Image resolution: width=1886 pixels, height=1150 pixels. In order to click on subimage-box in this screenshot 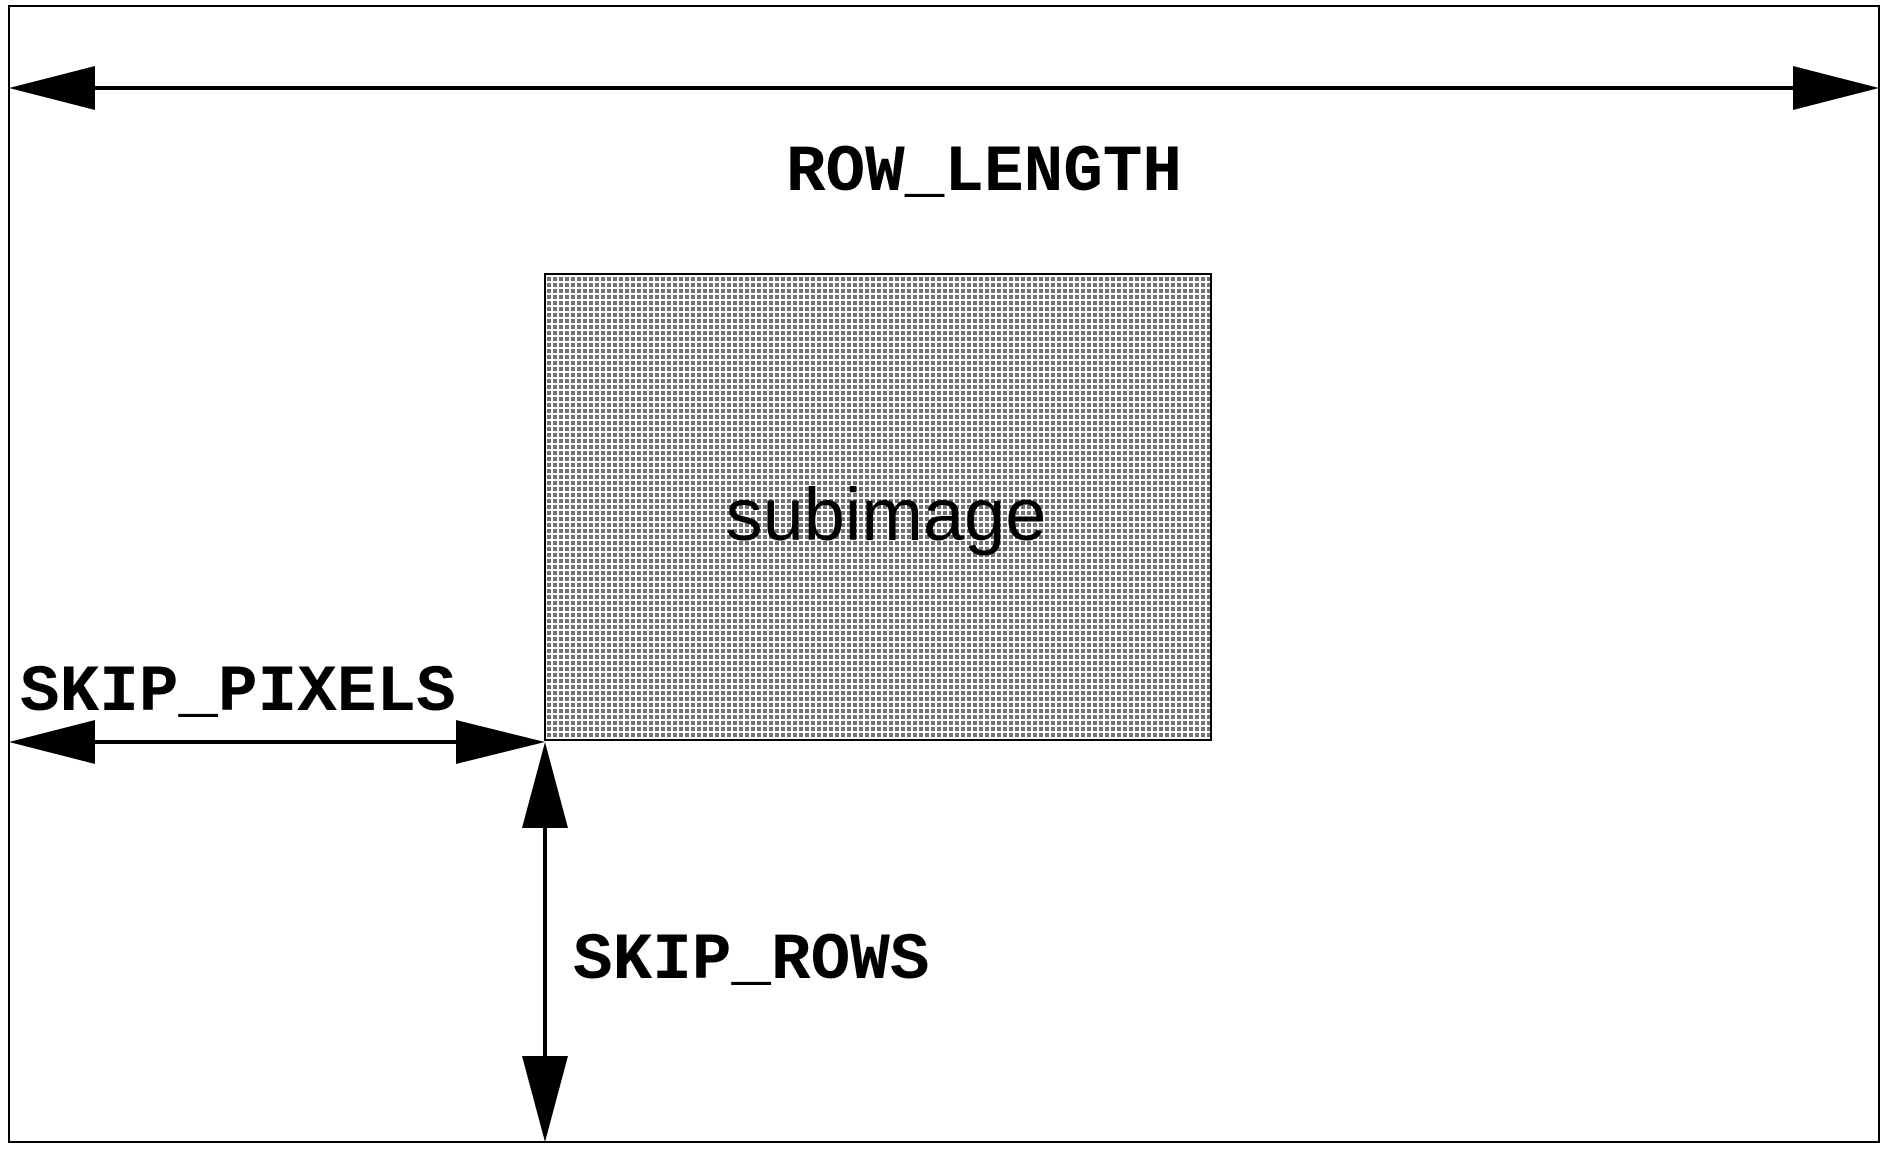, I will do `click(878, 507)`.